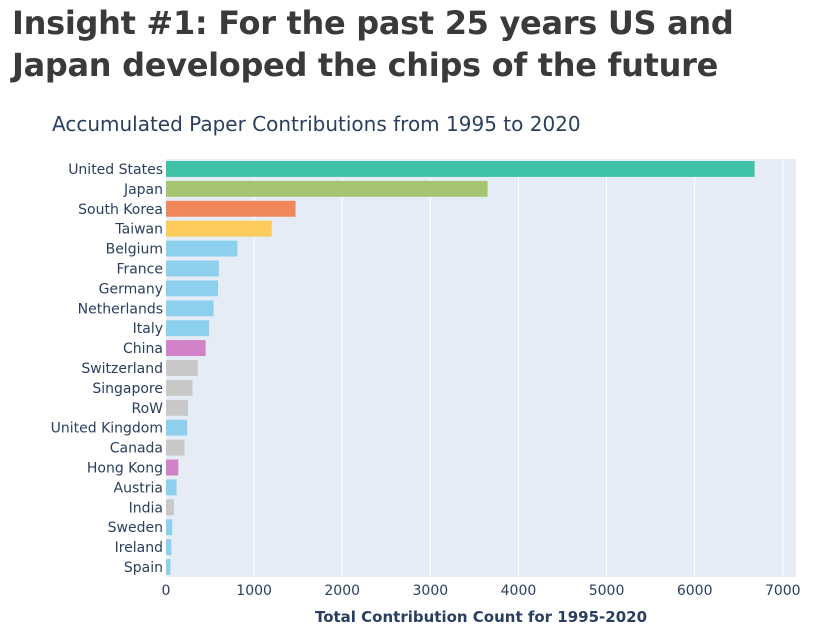 This screenshot has width=831, height=640. What do you see at coordinates (143, 568) in the screenshot?
I see `category-label: Spain` at bounding box center [143, 568].